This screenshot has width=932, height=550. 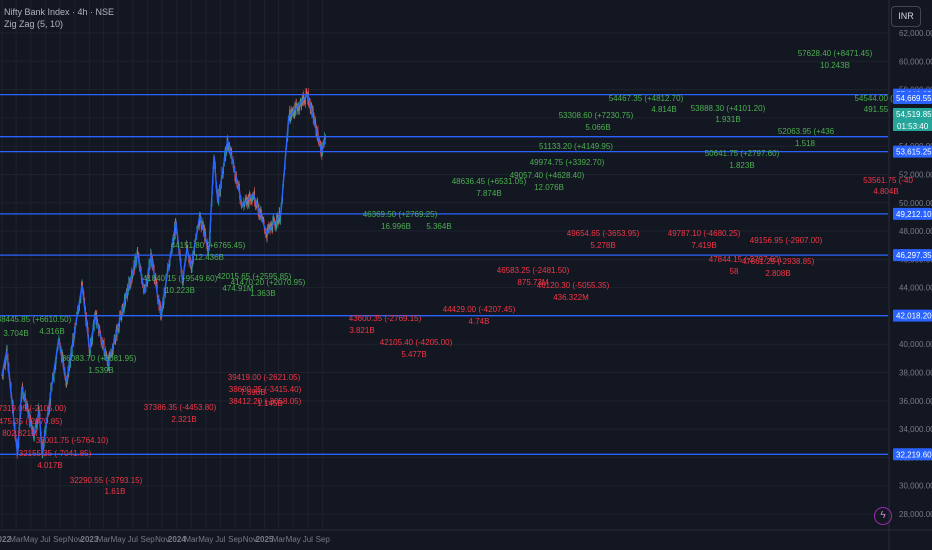 What do you see at coordinates (913, 126) in the screenshot?
I see `countdown-label: 01:53:40` at bounding box center [913, 126].